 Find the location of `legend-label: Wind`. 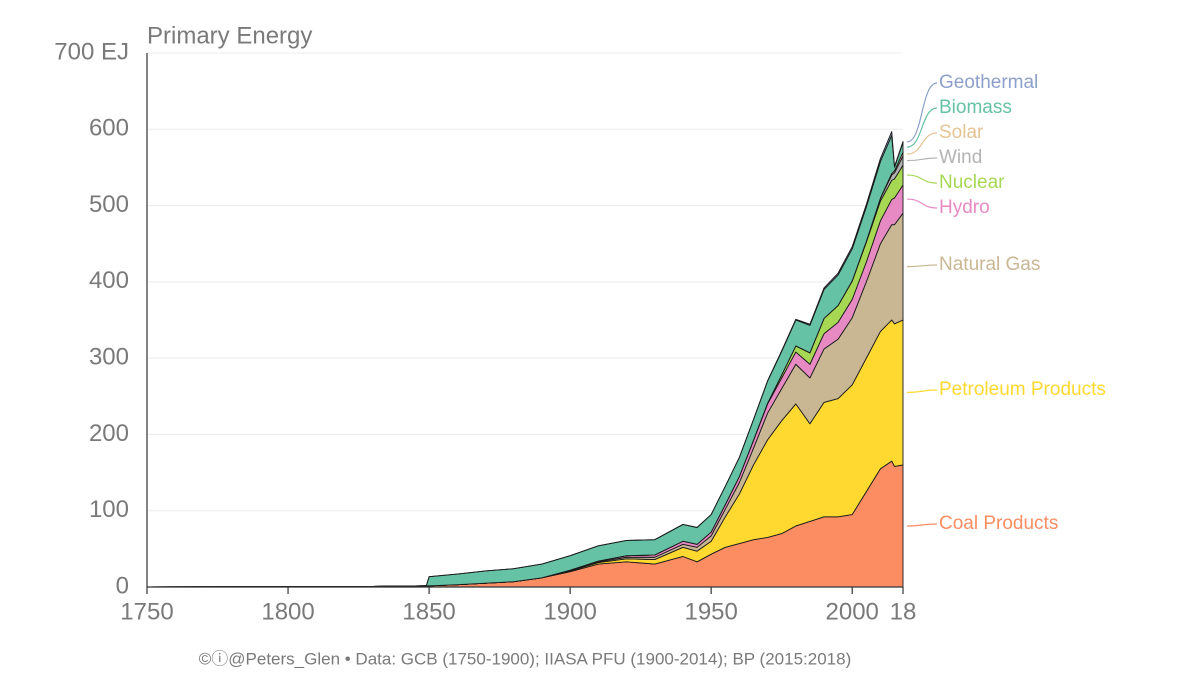

legend-label: Wind is located at coordinates (960, 157).